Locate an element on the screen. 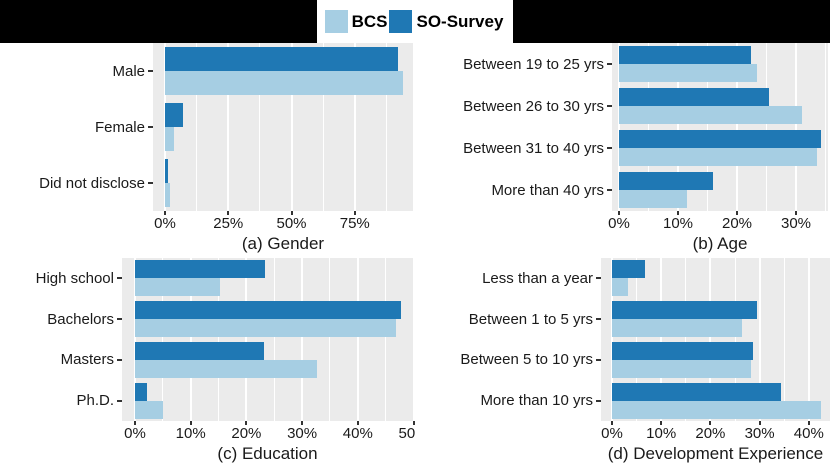 Image resolution: width=830 pixels, height=475 pixels. category-label: Ph.D. is located at coordinates (61, 400).